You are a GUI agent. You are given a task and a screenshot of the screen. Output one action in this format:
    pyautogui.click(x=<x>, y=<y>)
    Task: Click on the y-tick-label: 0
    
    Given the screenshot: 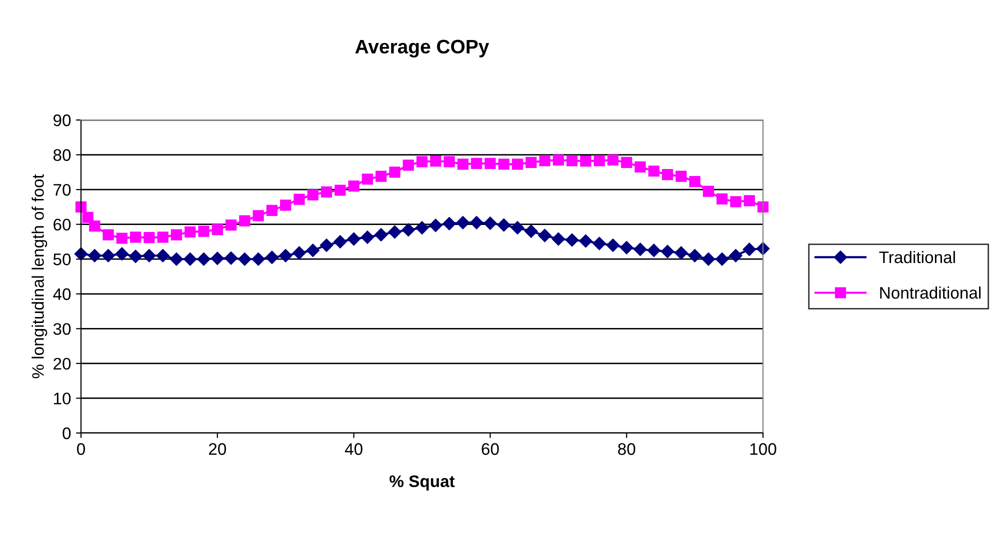 What is the action you would take?
    pyautogui.click(x=66, y=433)
    